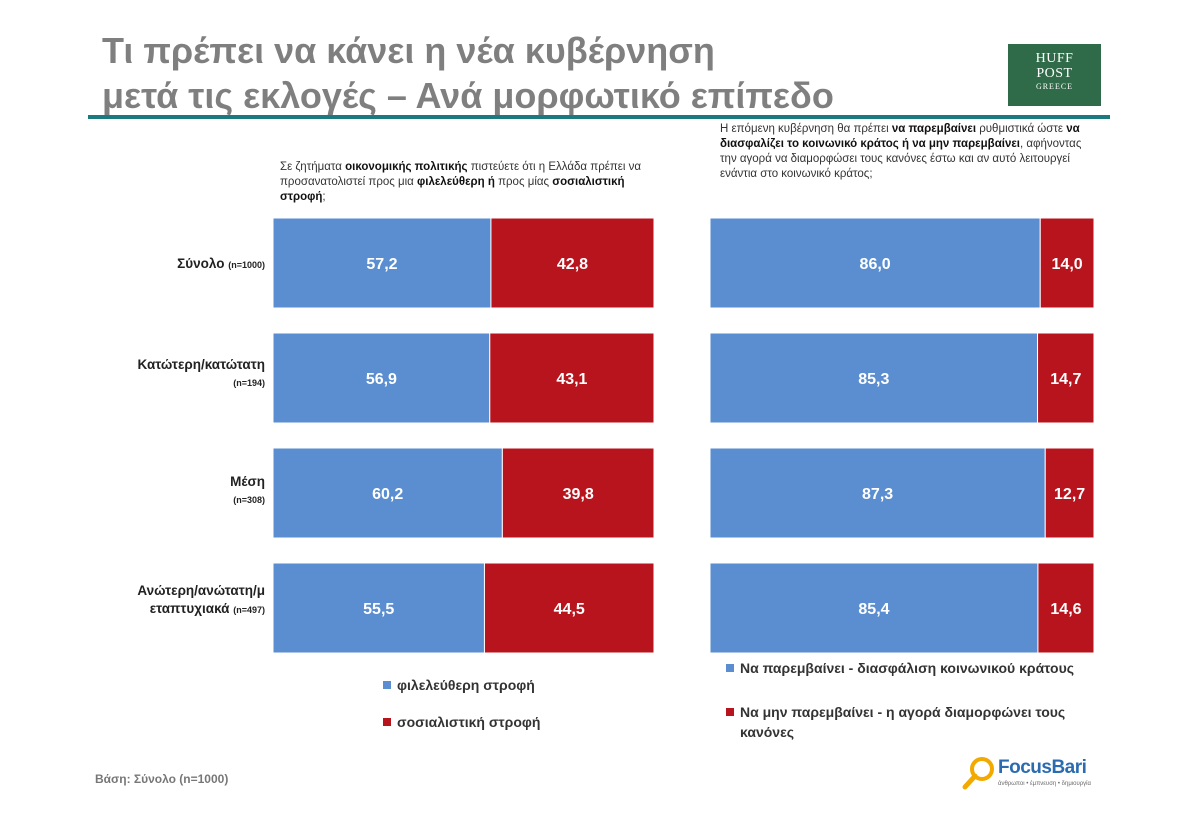 This screenshot has height=821, width=1200. Describe the element at coordinates (201, 599) in the screenshot. I see `row-label-higher: Ανώτερη/ανώτατη/μ εταπτυχιακά (n=497)` at that location.